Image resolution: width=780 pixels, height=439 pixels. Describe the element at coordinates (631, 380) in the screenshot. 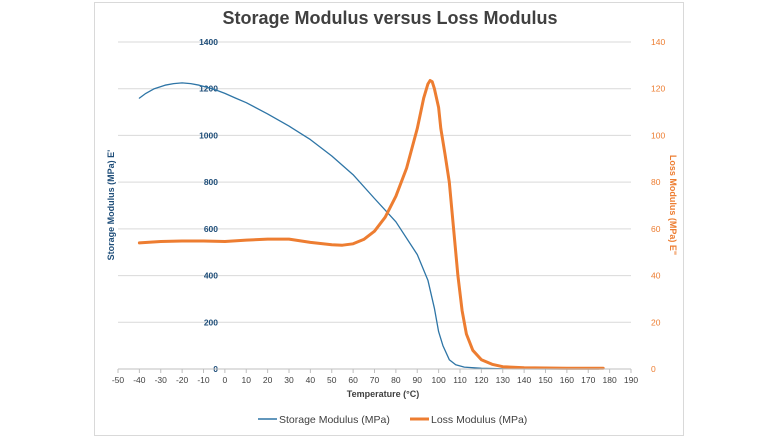

I see `x-tick-label: 190` at that location.